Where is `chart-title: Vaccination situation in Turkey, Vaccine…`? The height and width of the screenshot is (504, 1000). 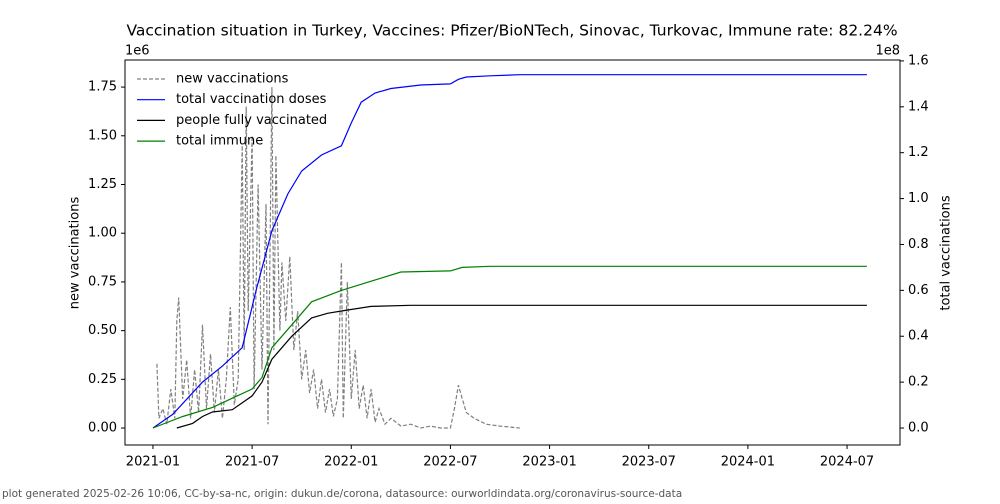
chart-title: Vaccination situation in Turkey, Vaccine… is located at coordinates (511, 31).